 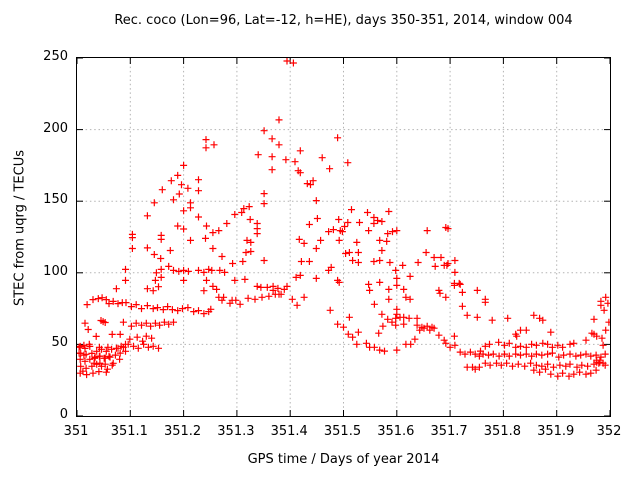 I want to click on y-tick-label: 150, so click(x=55, y=200).